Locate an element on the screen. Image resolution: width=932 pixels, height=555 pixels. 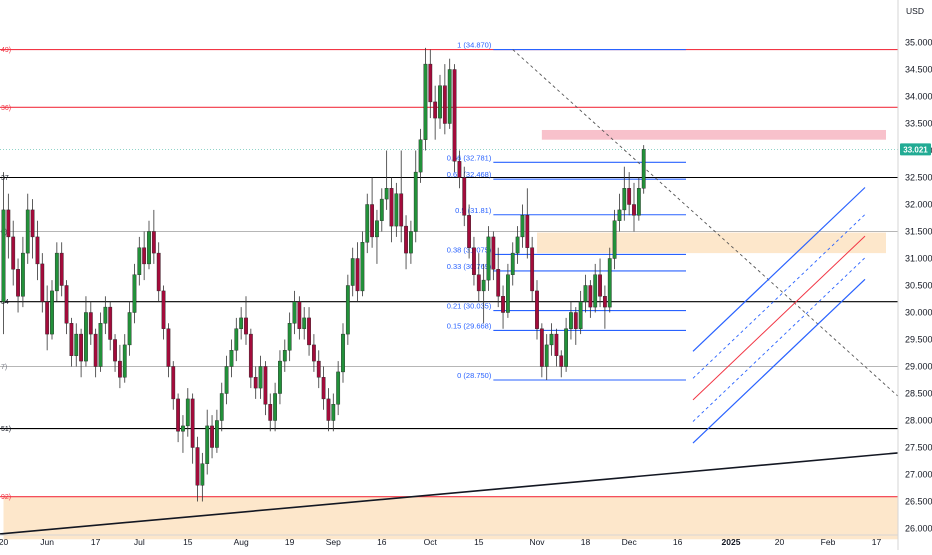
level-edge-label: 92) is located at coordinates (6, 497).